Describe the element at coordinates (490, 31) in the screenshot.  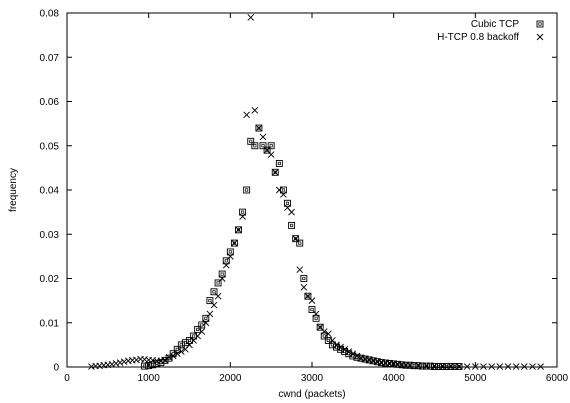
I see `legend: Cubic TCP H-TCP 0.8 backoff` at that location.